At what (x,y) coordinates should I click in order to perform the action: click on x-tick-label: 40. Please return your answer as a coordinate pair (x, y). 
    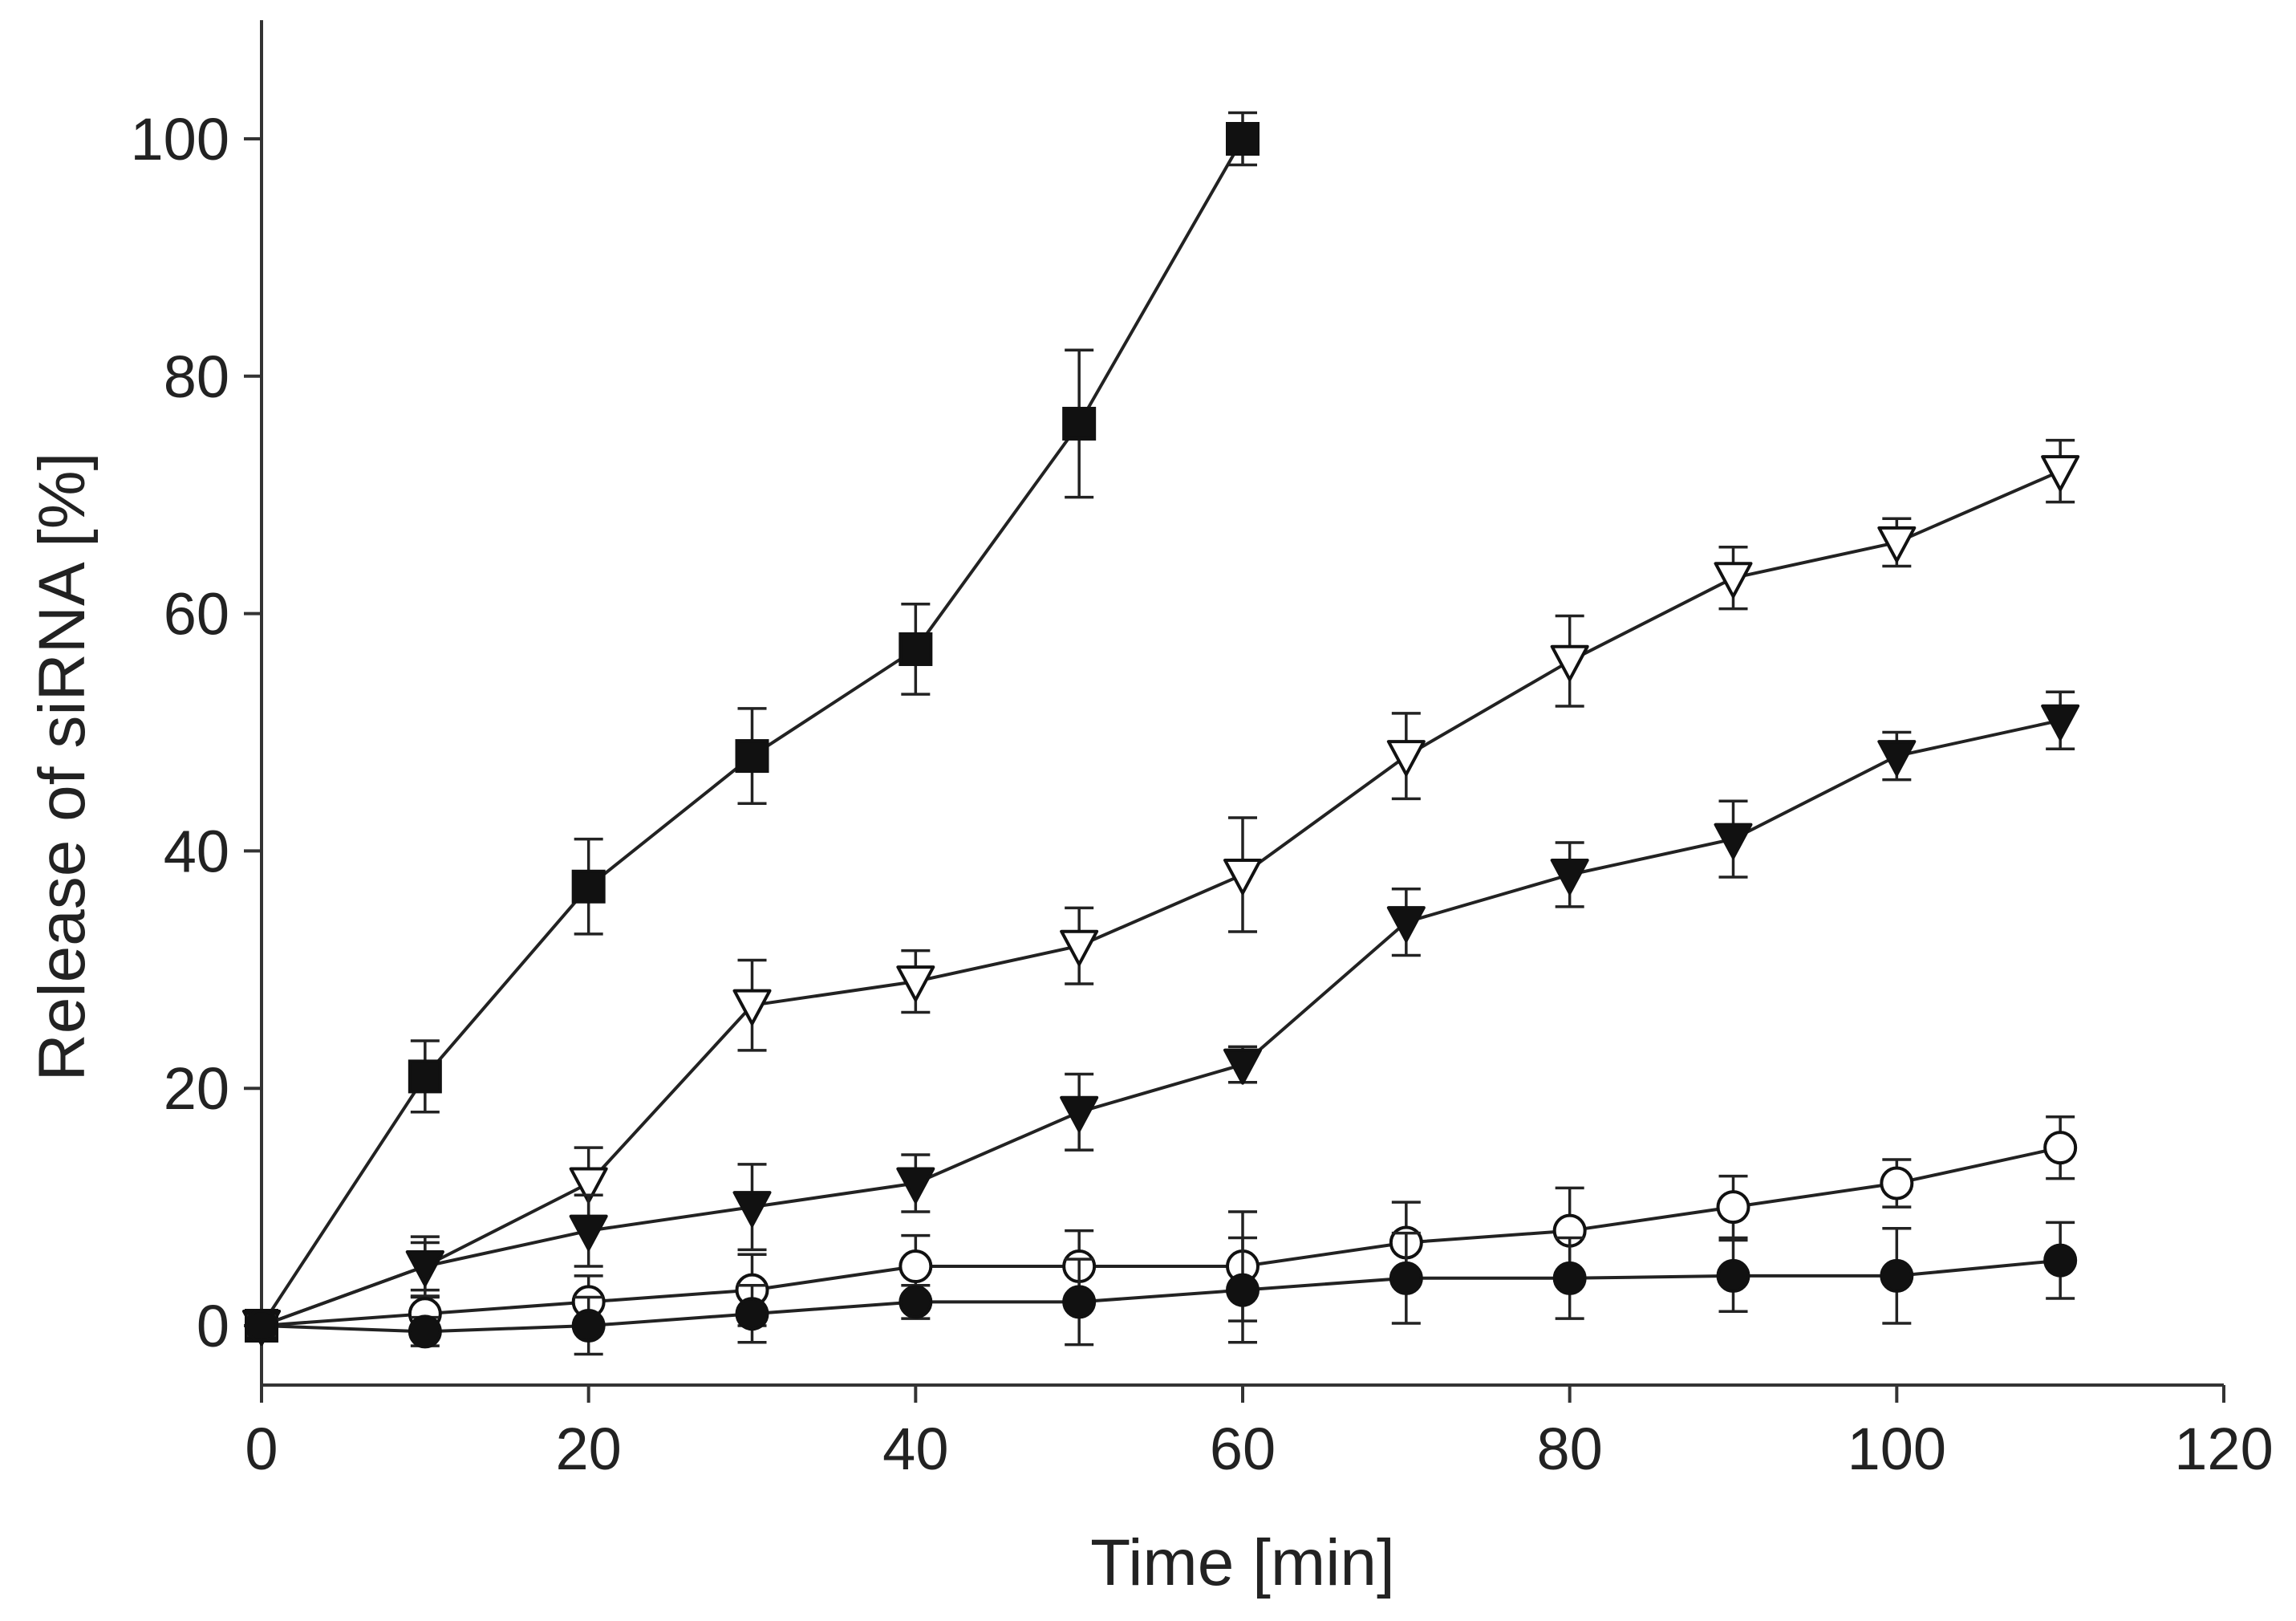
    Looking at the image, I should click on (915, 1449).